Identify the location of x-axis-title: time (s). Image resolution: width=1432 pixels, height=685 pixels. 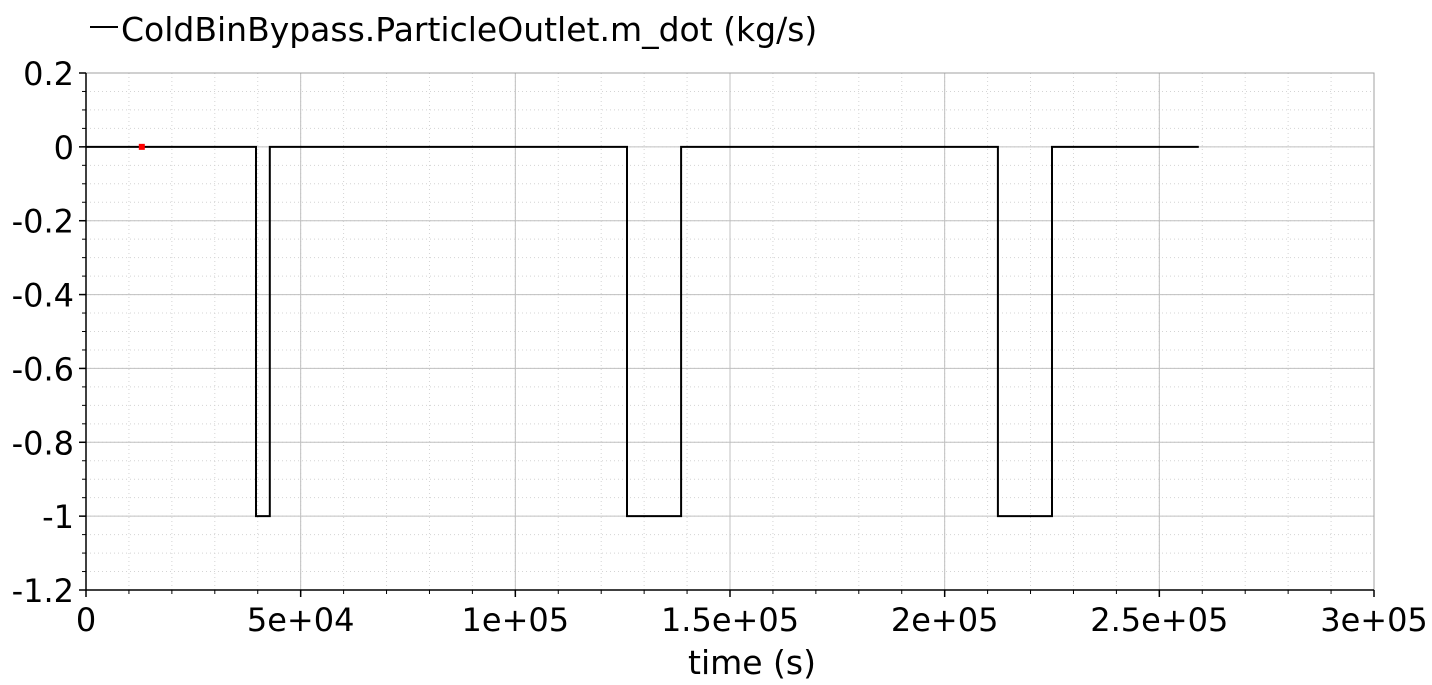
(752, 662).